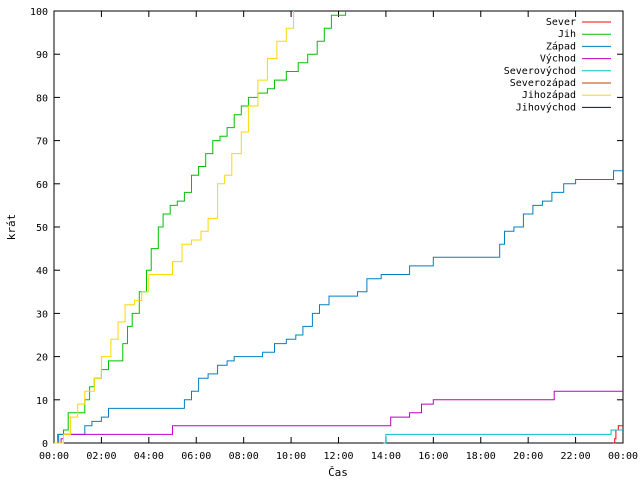 This screenshot has height=480, width=640. What do you see at coordinates (42, 358) in the screenshot?
I see `y-tick-label: 20` at bounding box center [42, 358].